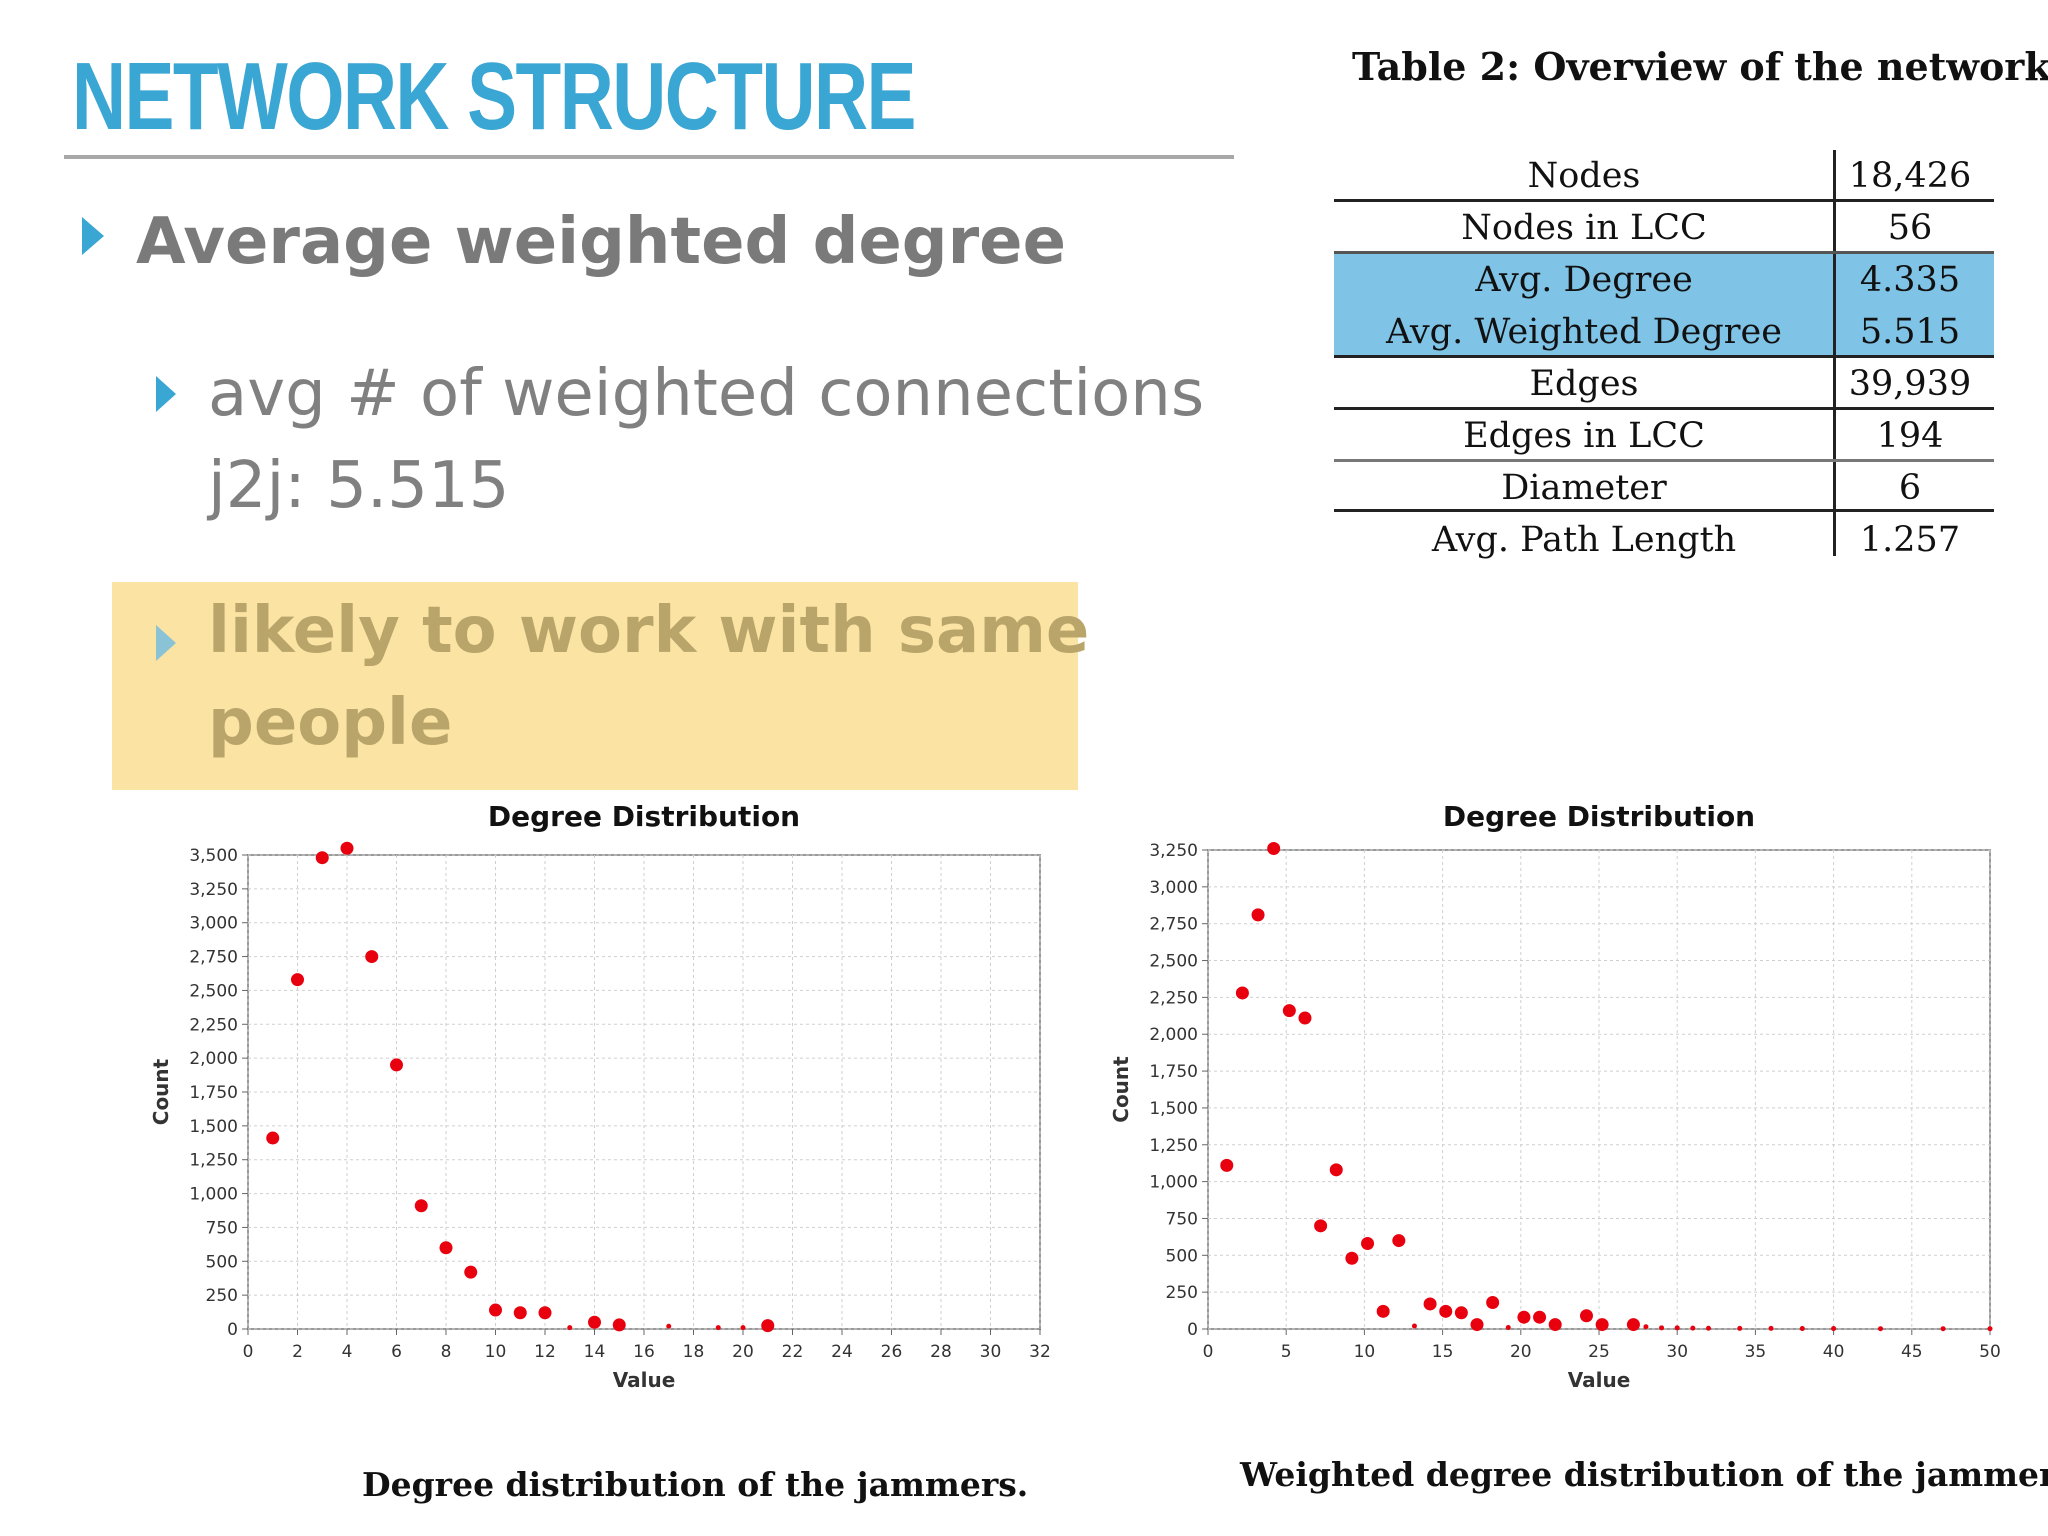  Describe the element at coordinates (1756, 1352) in the screenshot. I see `x-tick-label: 35` at that location.